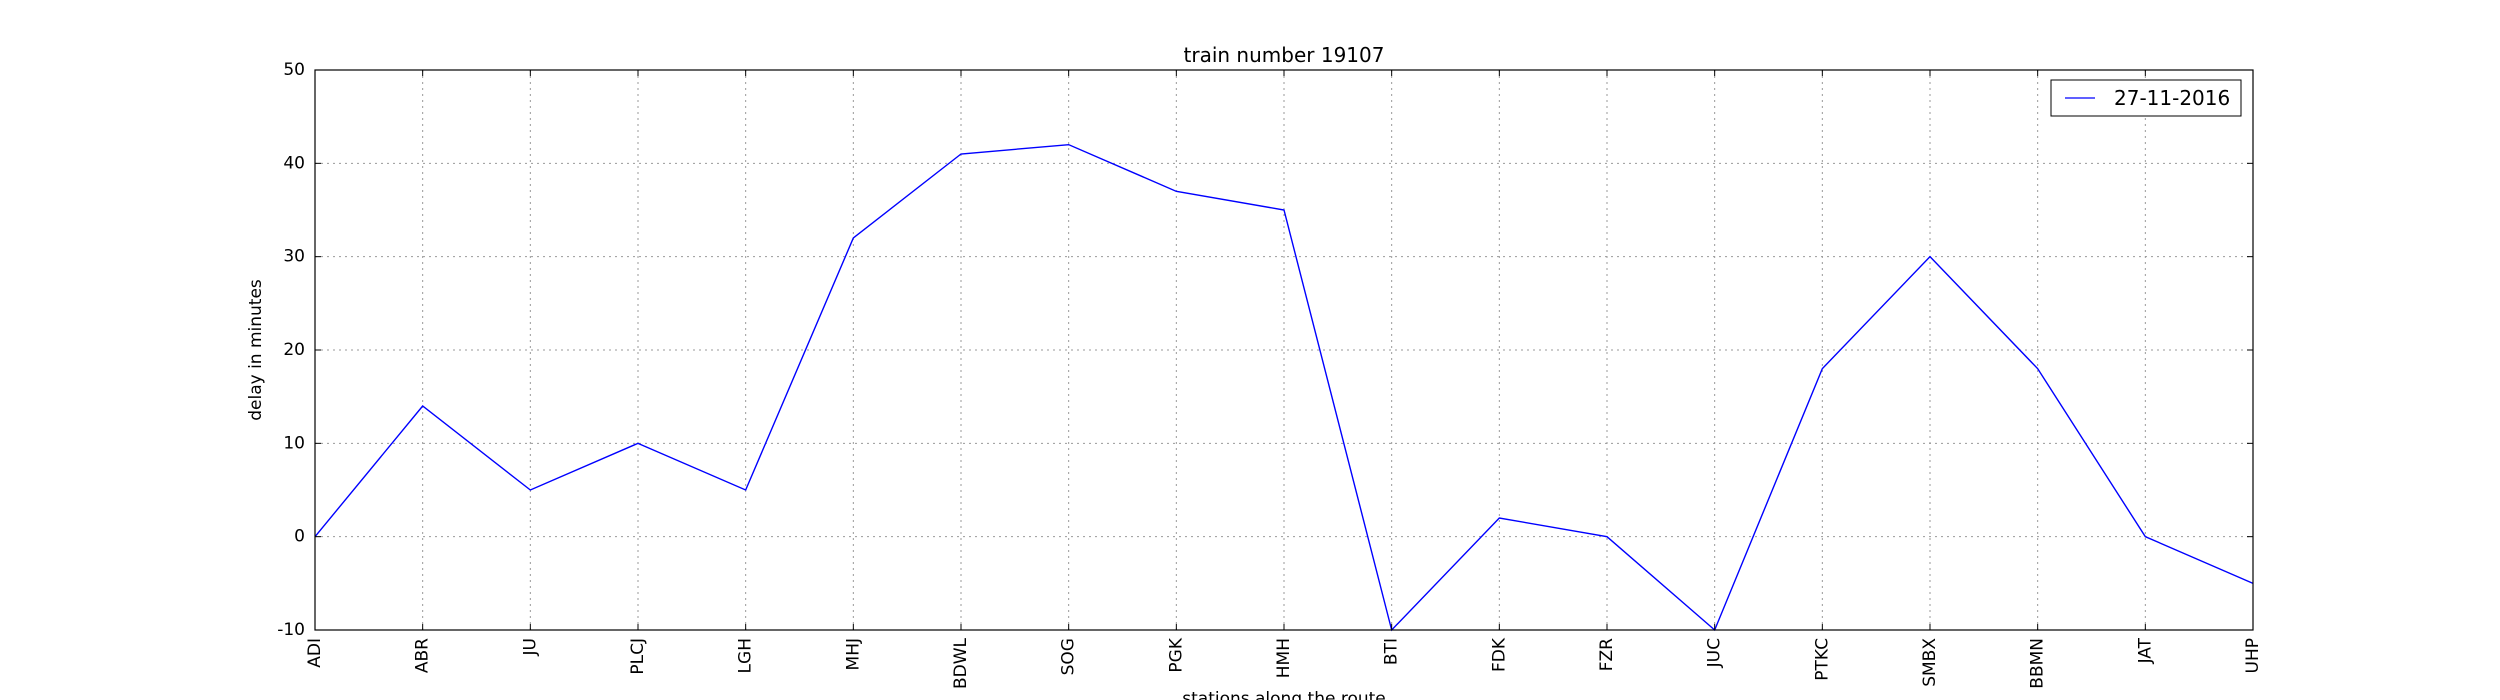 The width and height of the screenshot is (2500, 700). Describe the element at coordinates (423, 655) in the screenshot. I see `x-tick-label: ABR` at that location.